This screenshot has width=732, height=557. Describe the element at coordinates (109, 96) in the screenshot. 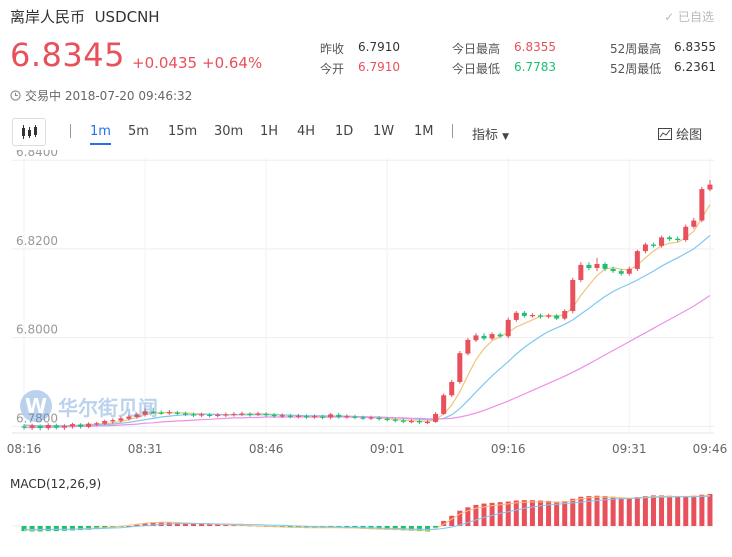

I see `status-text: 交易中 2018-07-20 09:46:32` at that location.